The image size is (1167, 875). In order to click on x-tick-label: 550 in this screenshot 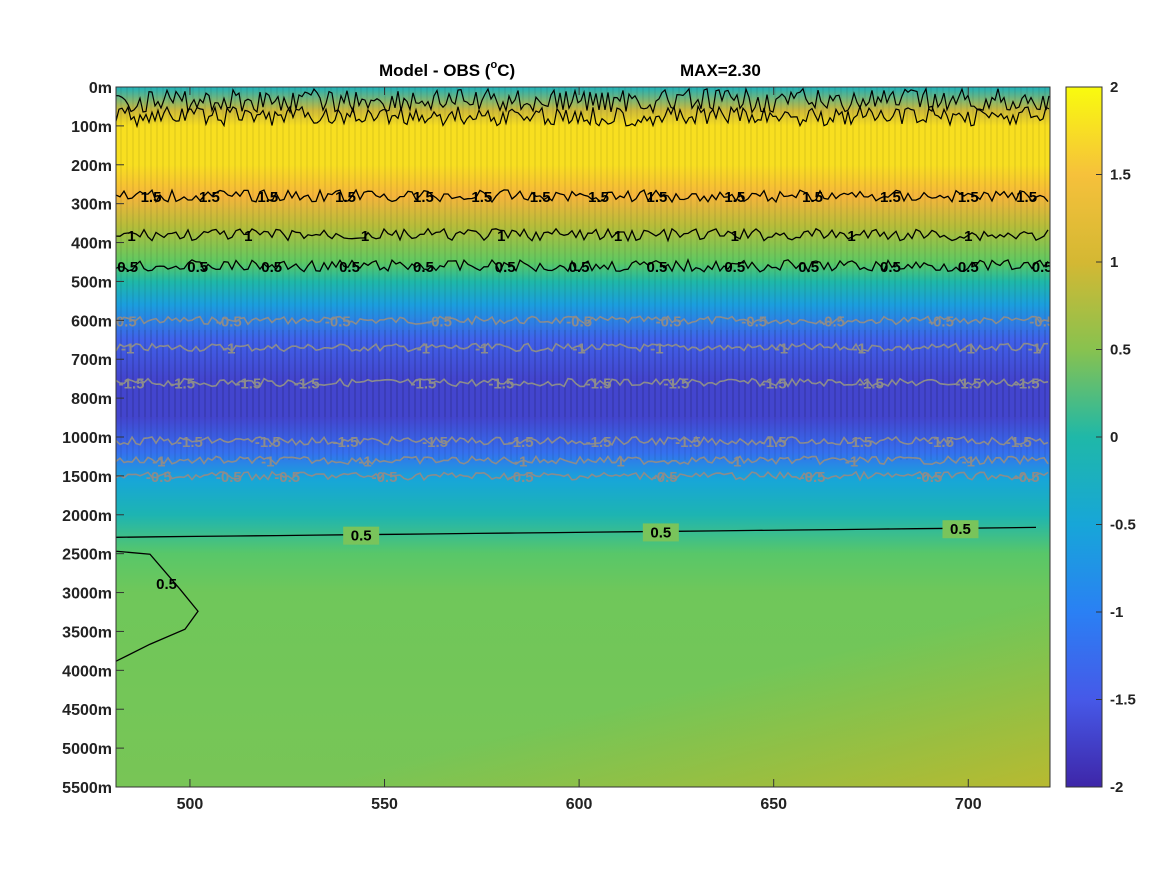, I will do `click(384, 804)`.